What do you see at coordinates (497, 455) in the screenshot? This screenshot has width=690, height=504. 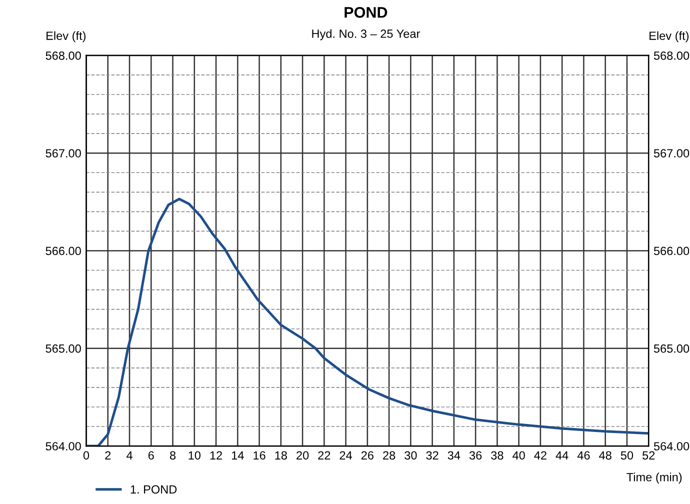 I see `x-tick-label: 38` at bounding box center [497, 455].